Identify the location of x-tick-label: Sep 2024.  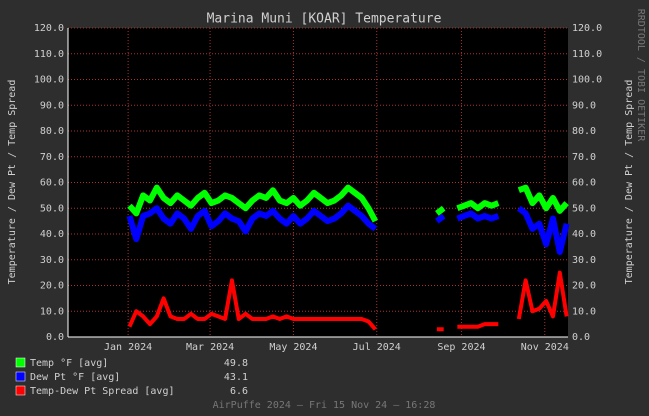
(461, 347).